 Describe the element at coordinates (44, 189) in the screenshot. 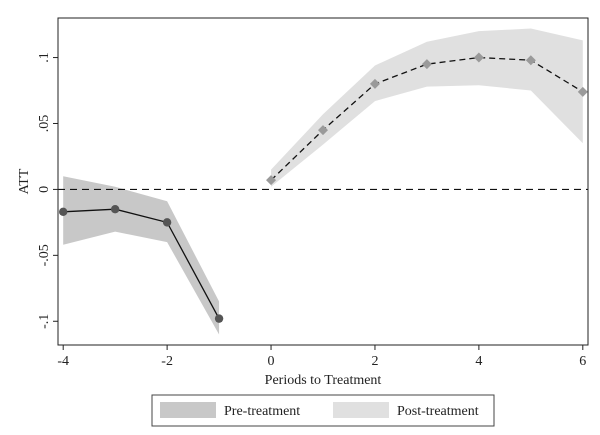

I see `y-tick-label: 0` at that location.